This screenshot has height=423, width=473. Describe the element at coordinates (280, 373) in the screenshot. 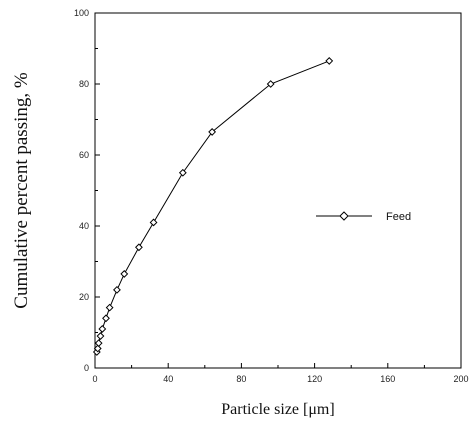

I see `x-axis: 0 40 80 120 160 200` at that location.